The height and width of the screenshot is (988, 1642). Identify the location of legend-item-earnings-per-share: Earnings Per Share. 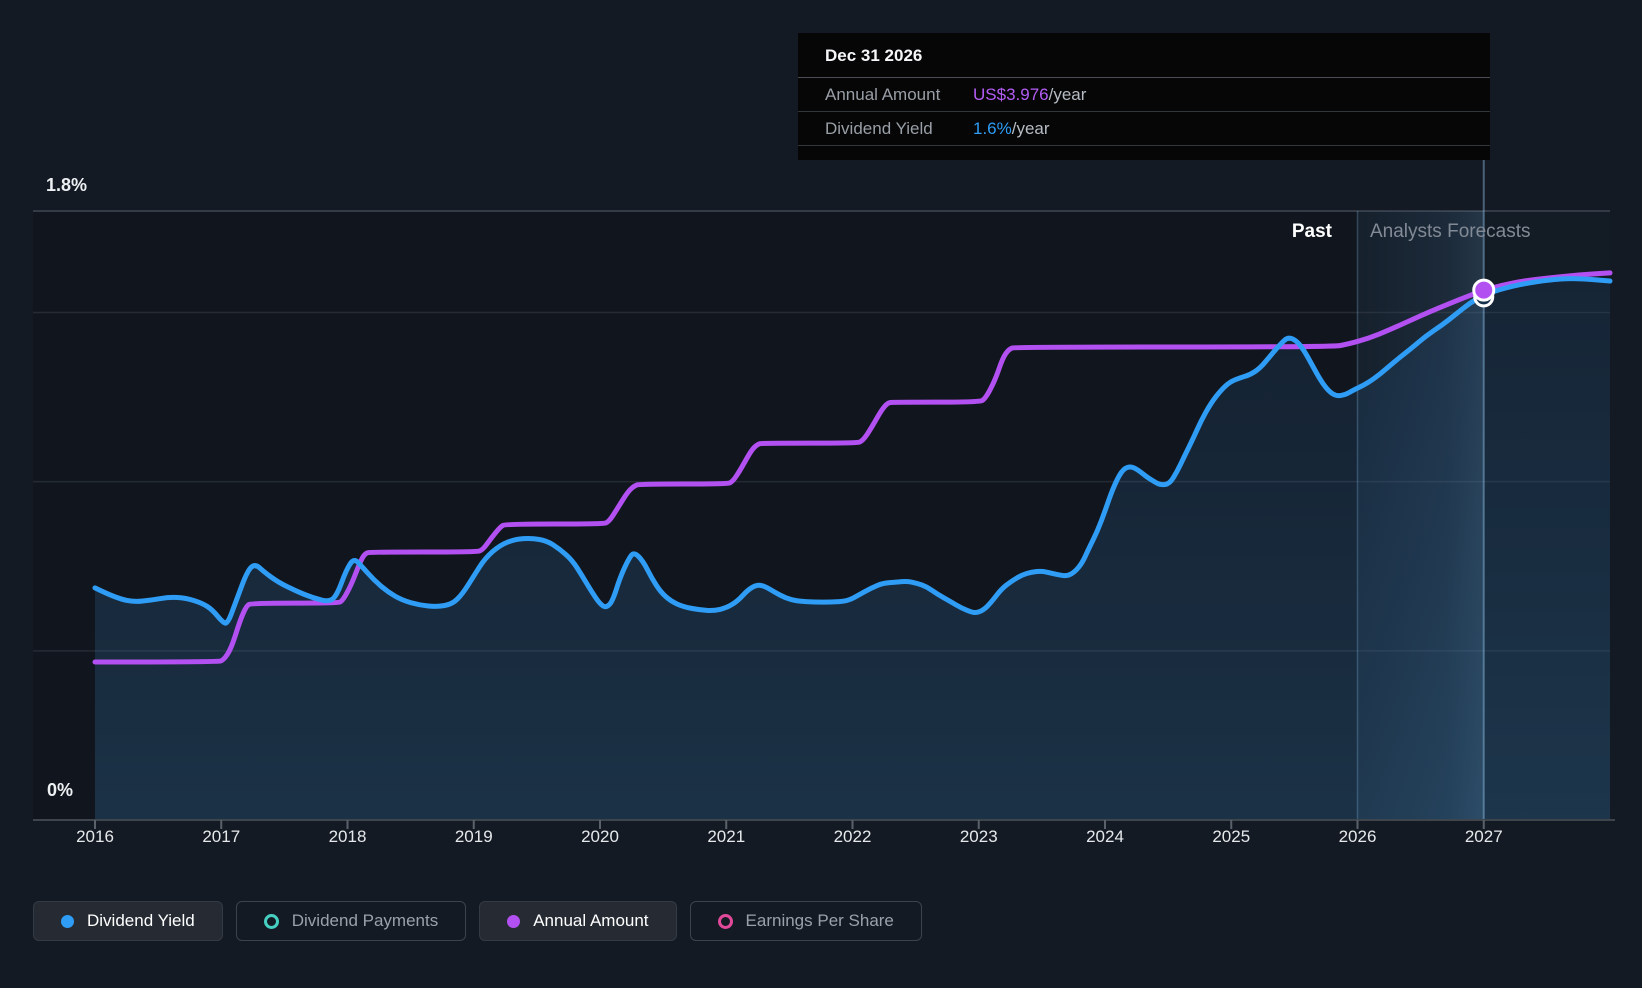
(805, 921).